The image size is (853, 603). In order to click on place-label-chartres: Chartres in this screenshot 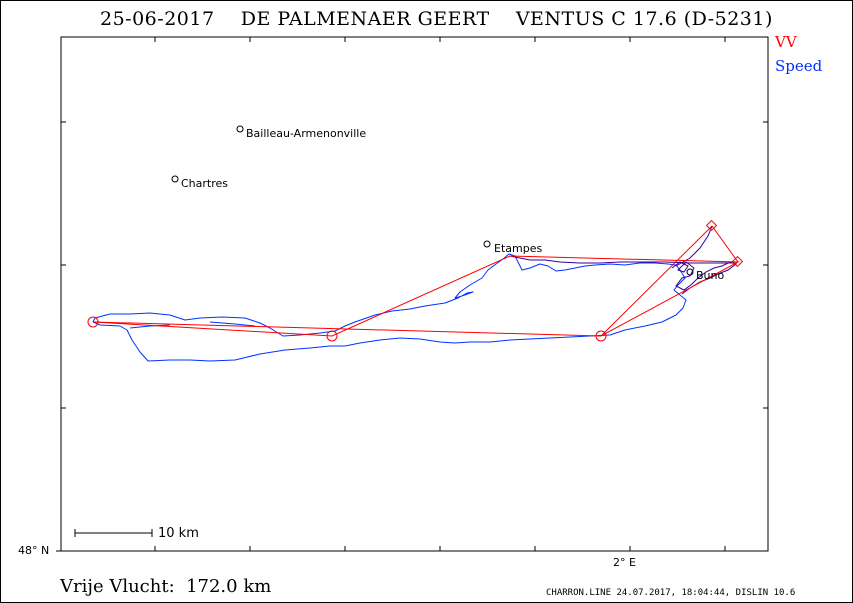, I will do `click(205, 183)`.